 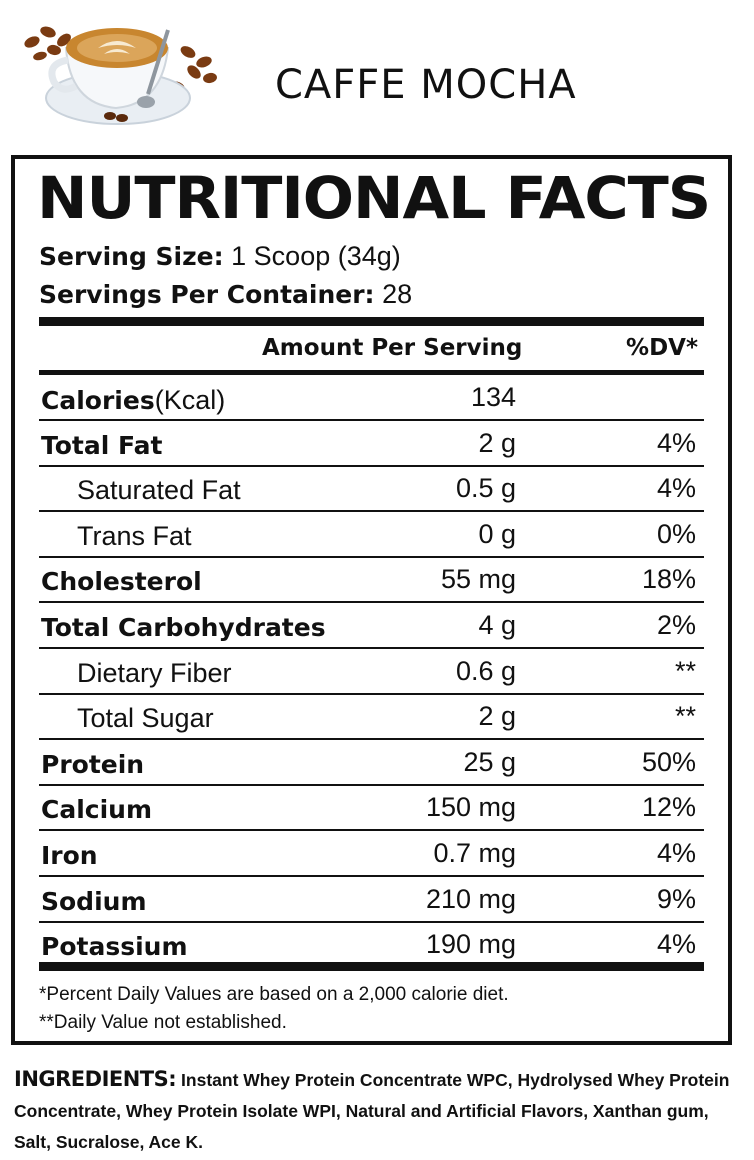 I want to click on nutrient-amount: 150 mg, so click(x=470, y=807).